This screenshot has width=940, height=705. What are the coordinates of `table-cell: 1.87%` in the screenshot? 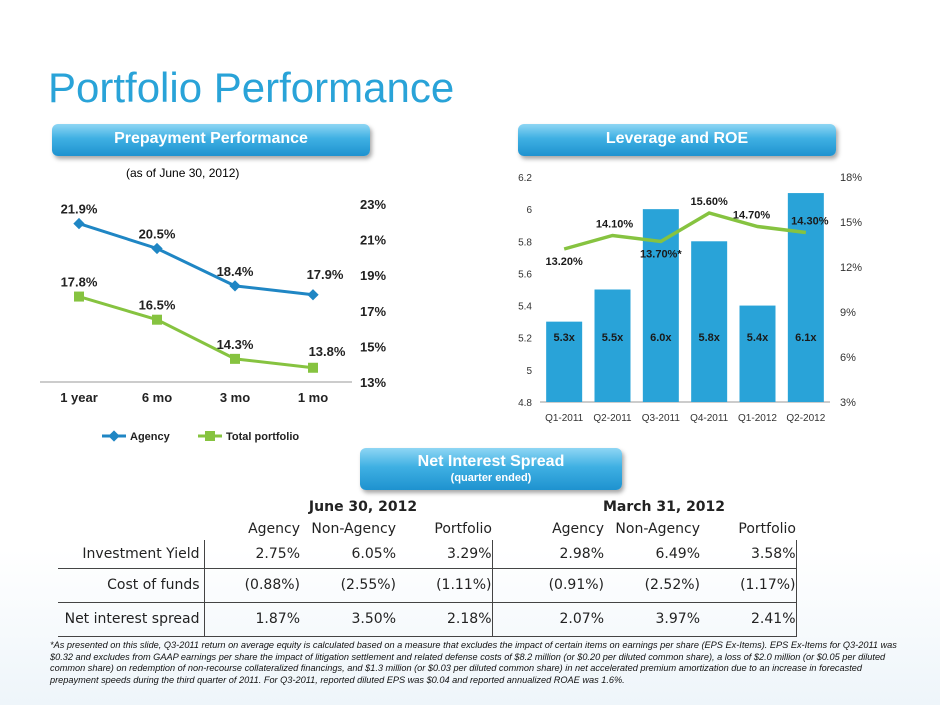 It's located at (277, 619).